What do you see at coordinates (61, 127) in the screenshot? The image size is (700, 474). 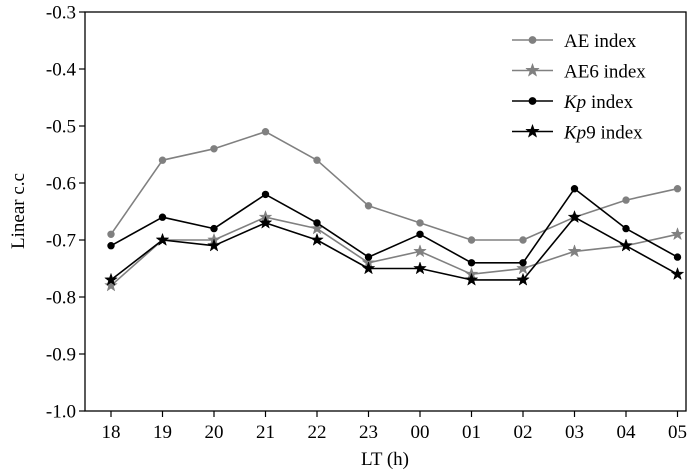 I see `y-tick-label: -0.5` at bounding box center [61, 127].